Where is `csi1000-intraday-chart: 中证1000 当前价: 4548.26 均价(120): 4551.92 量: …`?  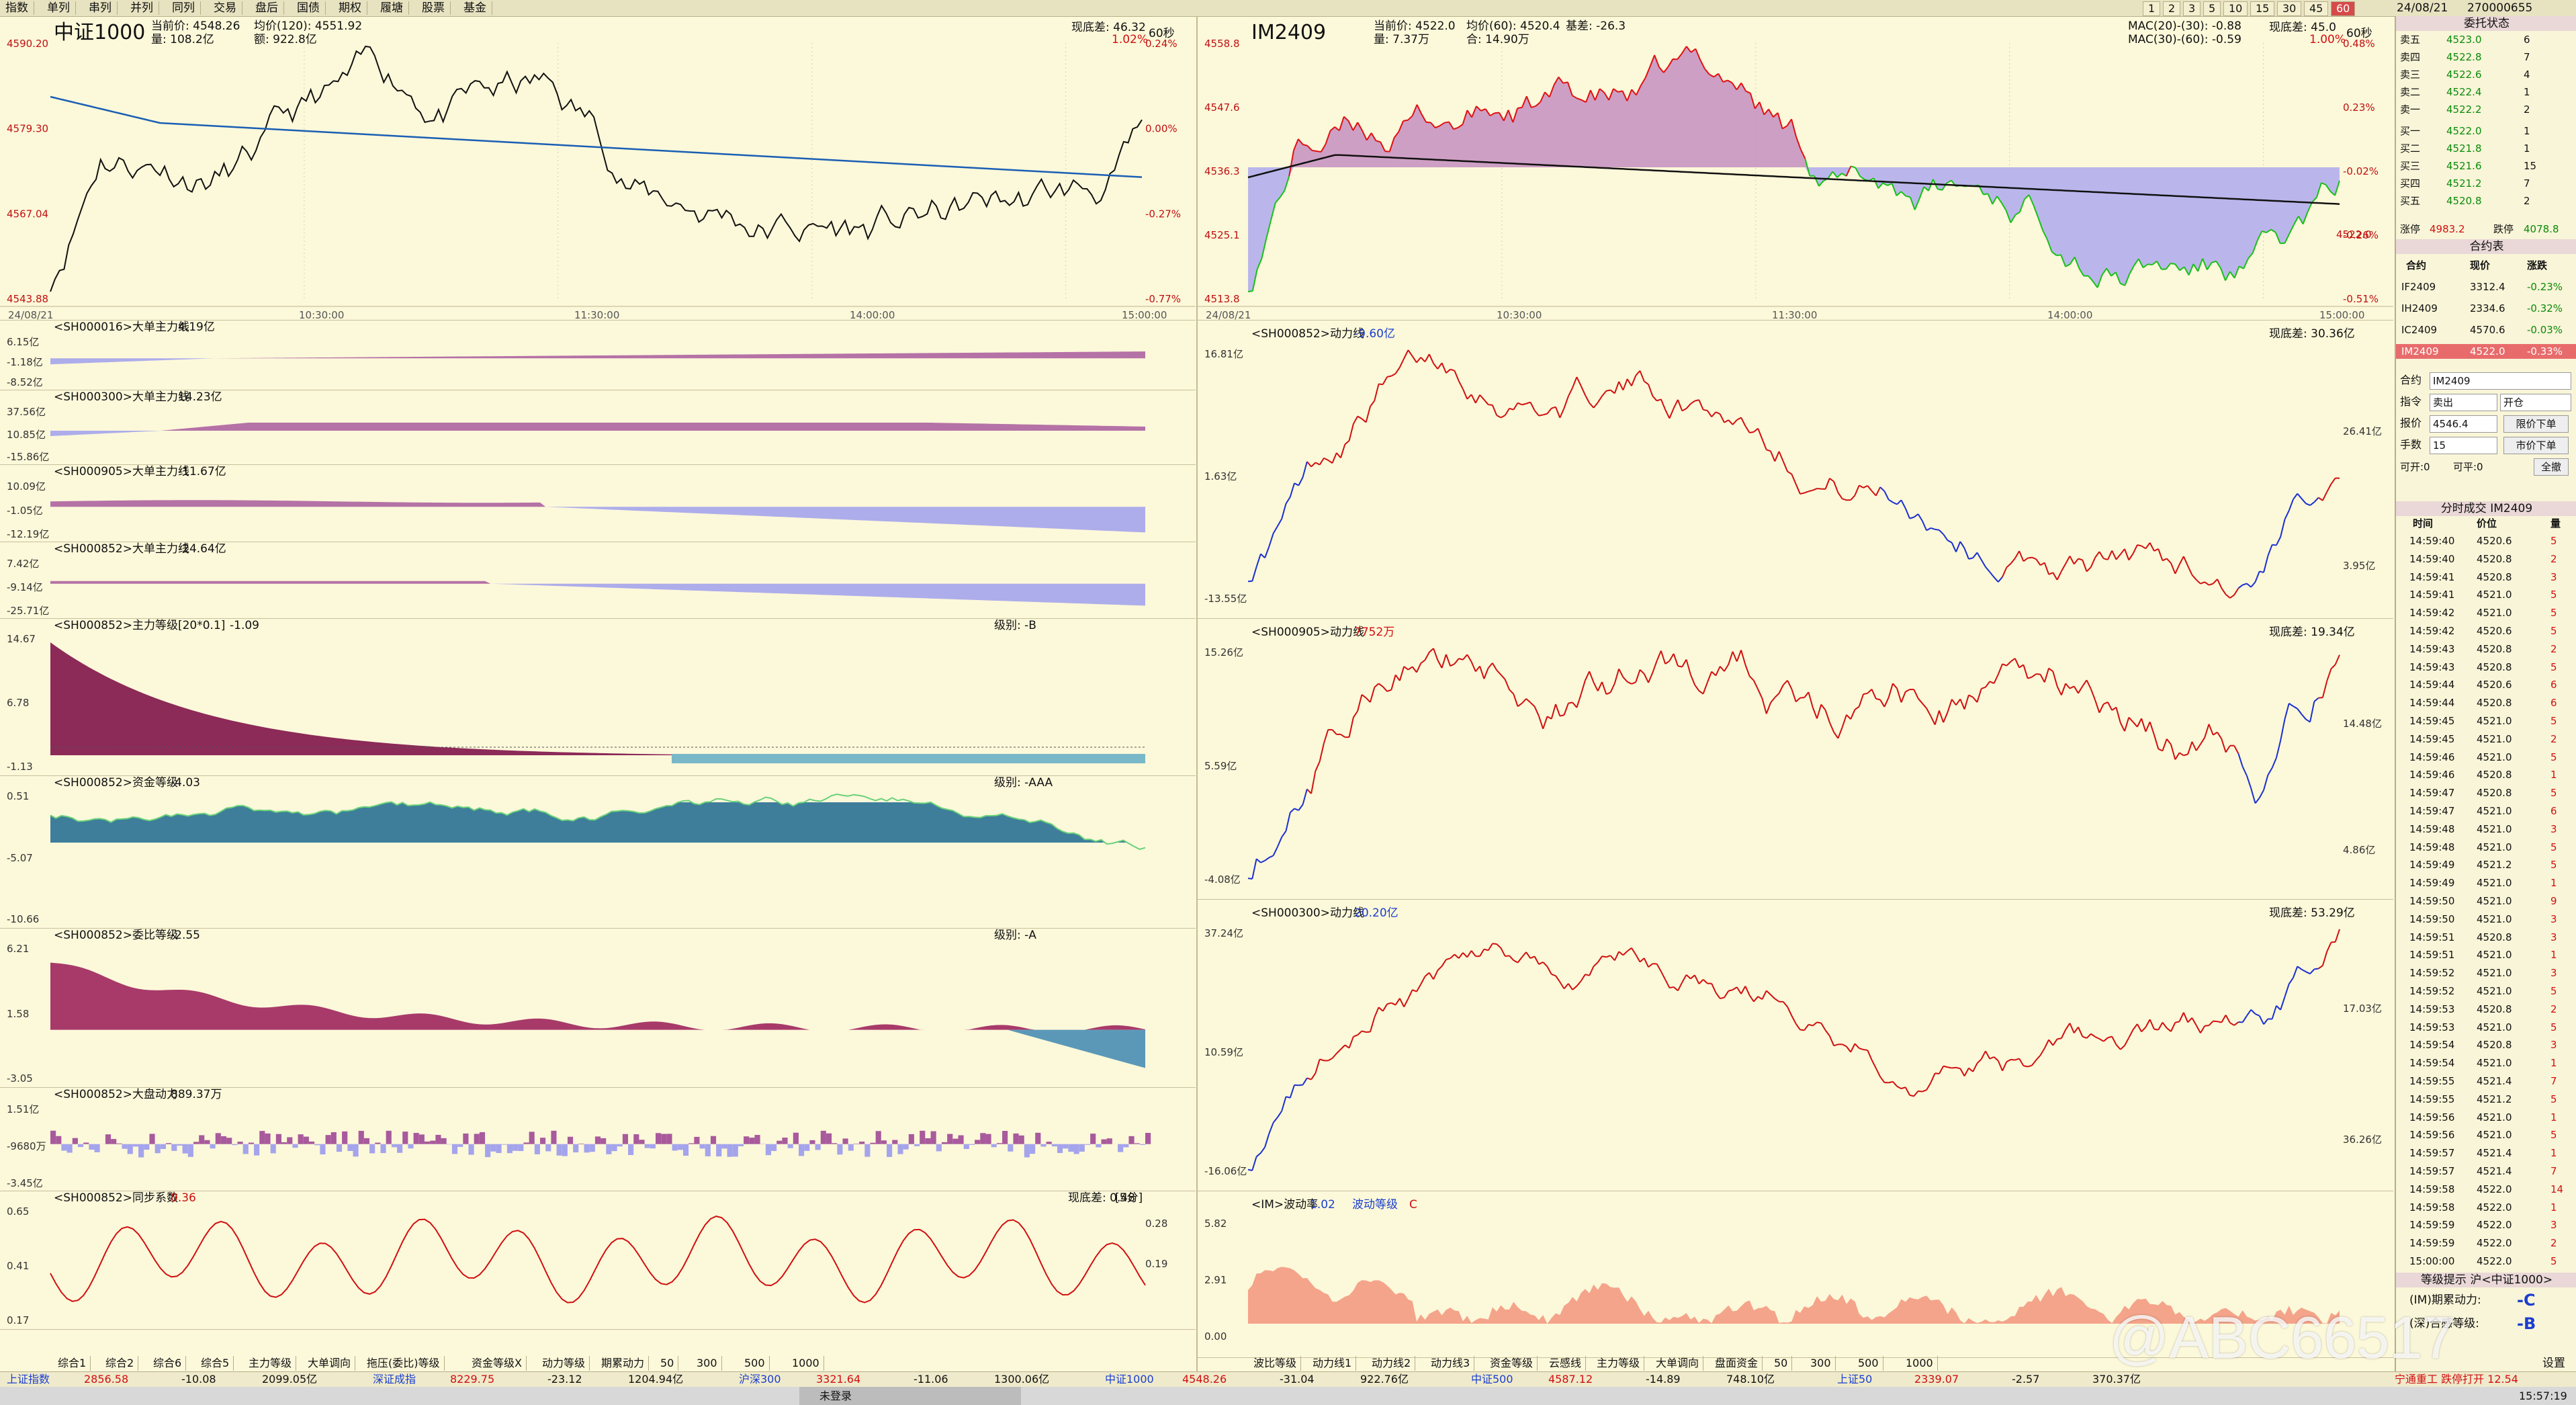 csi1000-intraday-chart: 中证1000 当前价: 4548.26 均价(120): 4551.92 量: … is located at coordinates (598, 168).